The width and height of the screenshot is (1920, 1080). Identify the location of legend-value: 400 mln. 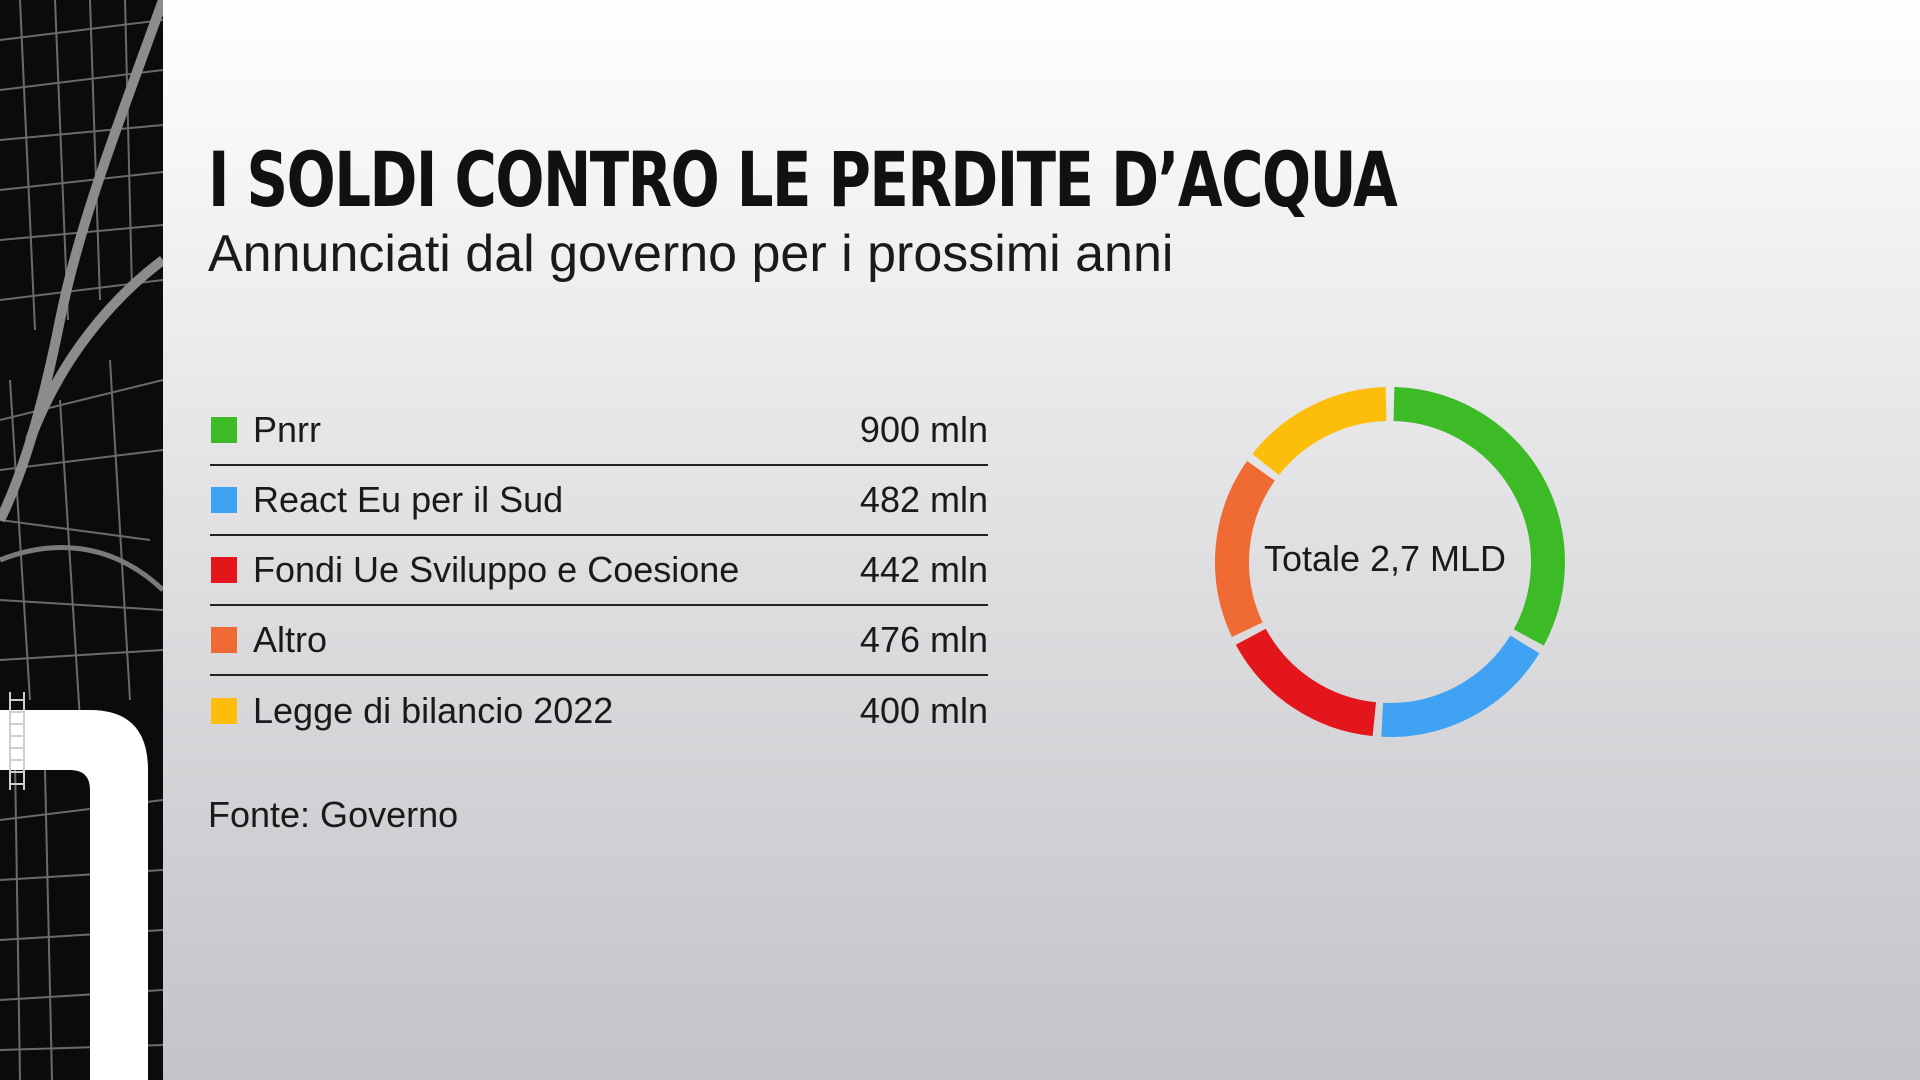
(923, 710).